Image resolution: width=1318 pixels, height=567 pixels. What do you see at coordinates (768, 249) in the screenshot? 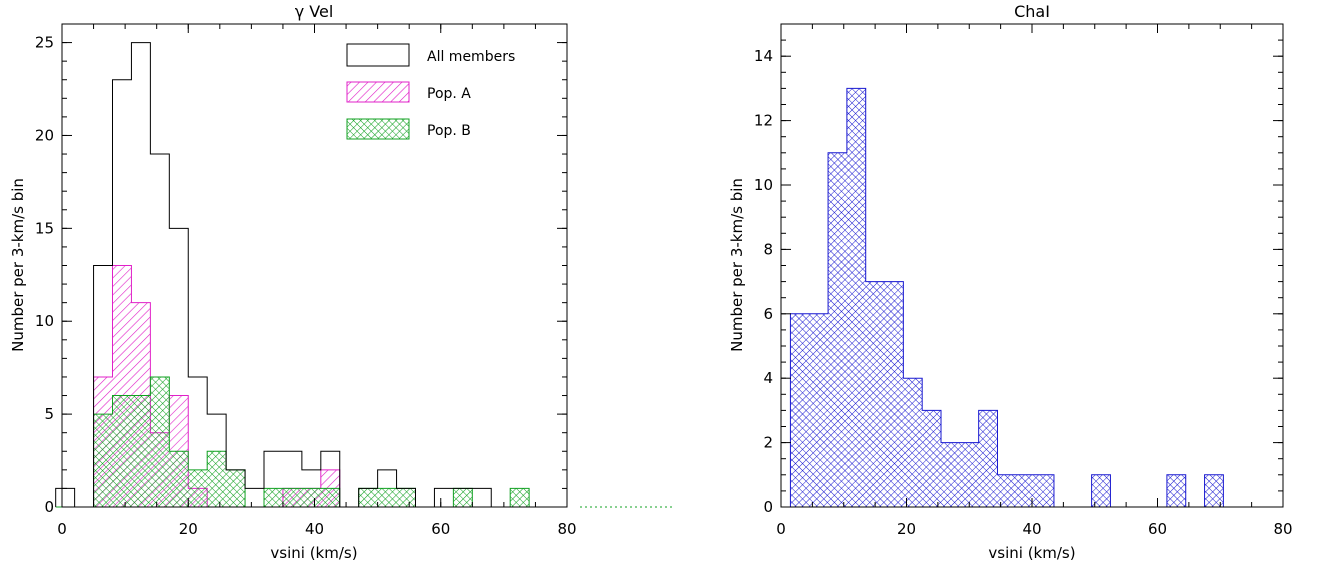
I see `y-tick-label: 8` at bounding box center [768, 249].